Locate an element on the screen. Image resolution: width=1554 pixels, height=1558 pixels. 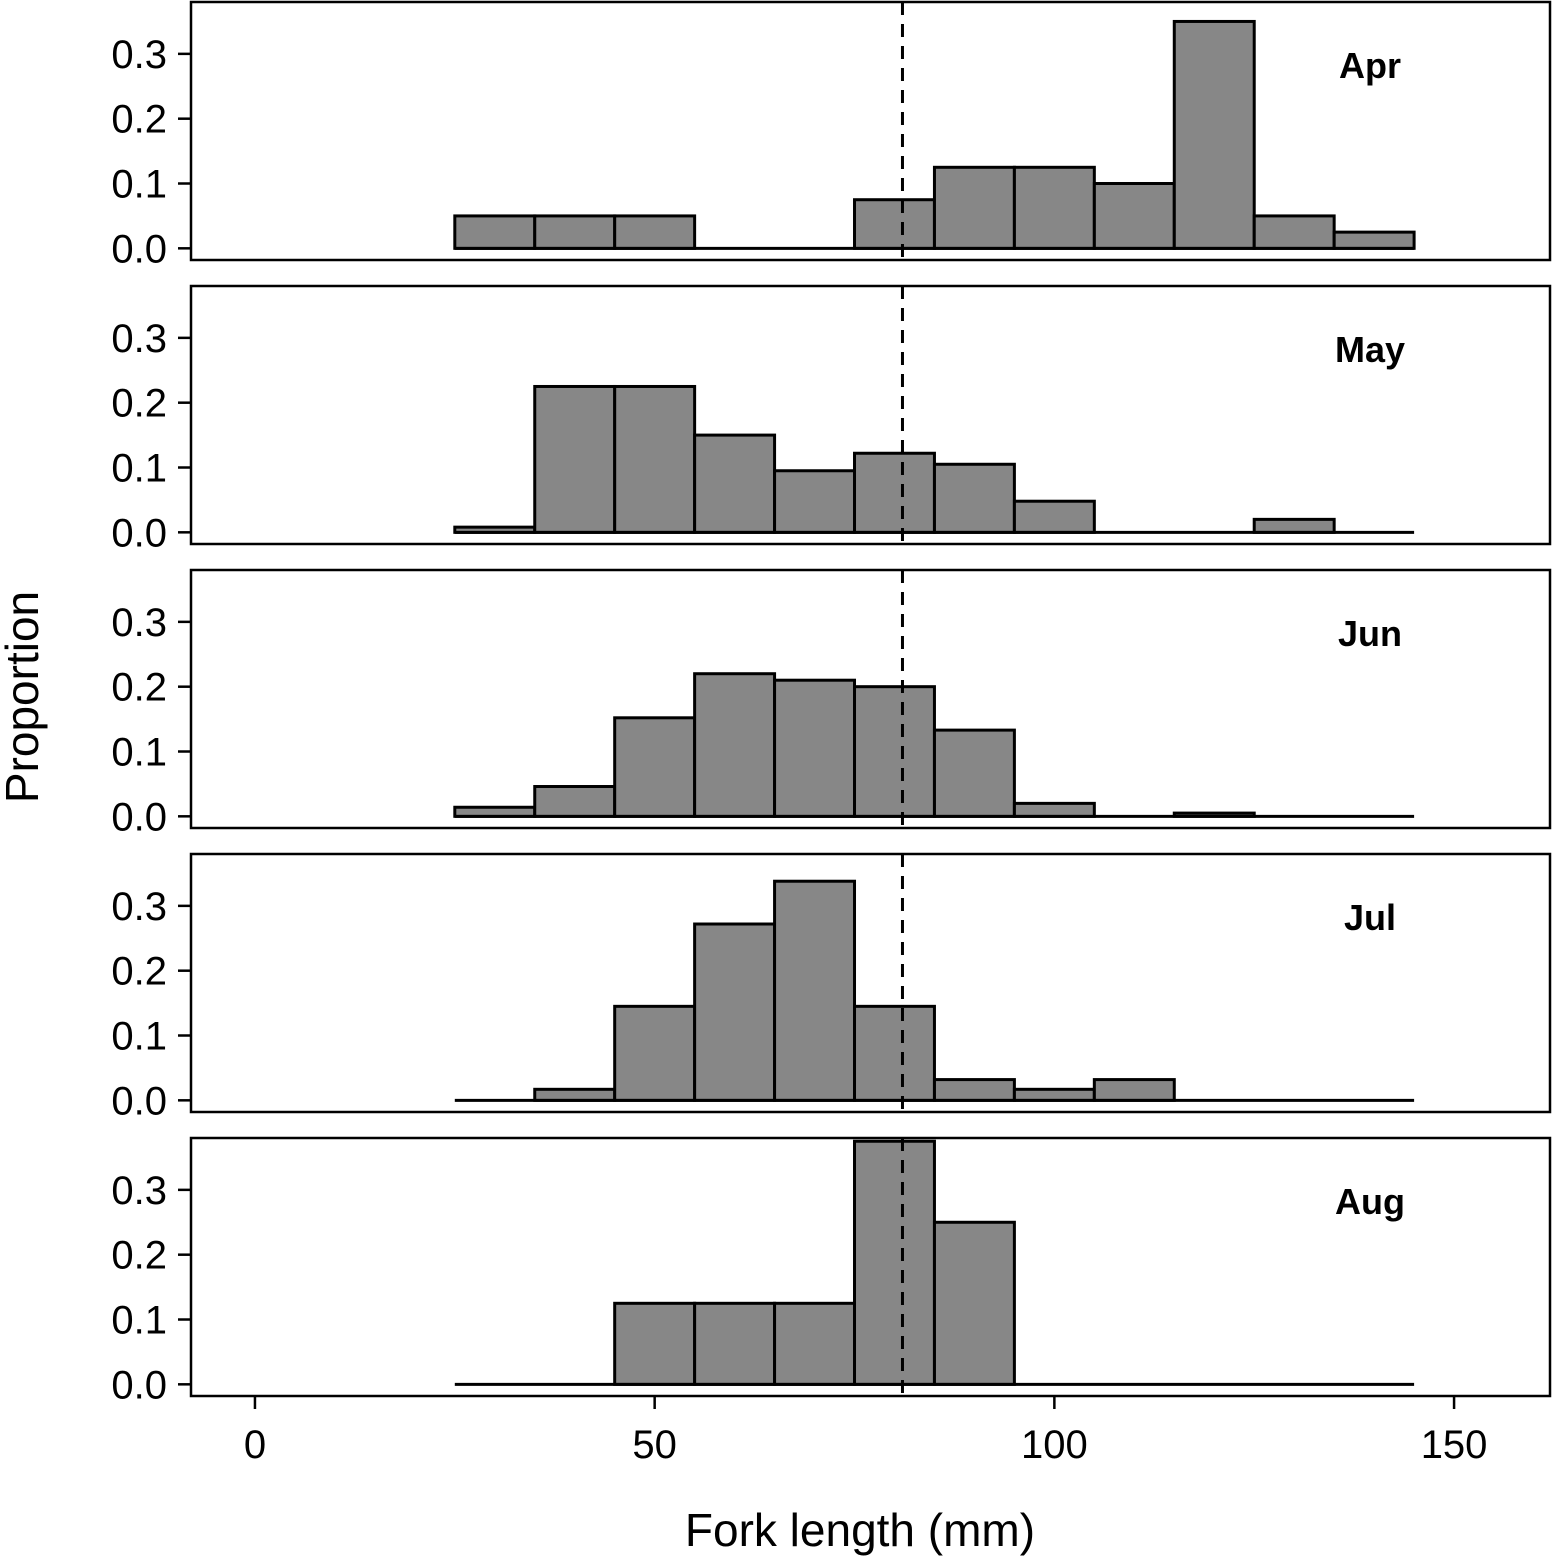
x-tick-label: 50 is located at coordinates (654, 1445).